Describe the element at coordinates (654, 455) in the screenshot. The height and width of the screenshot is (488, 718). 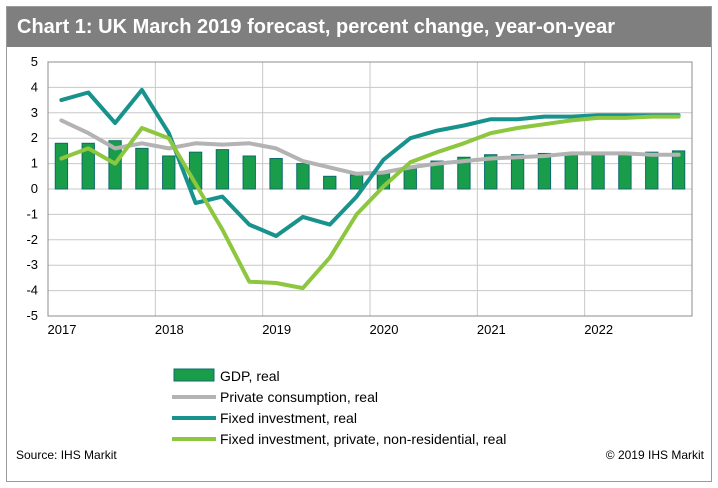
I see `copyright-note: © 2019 IHS Markit` at that location.